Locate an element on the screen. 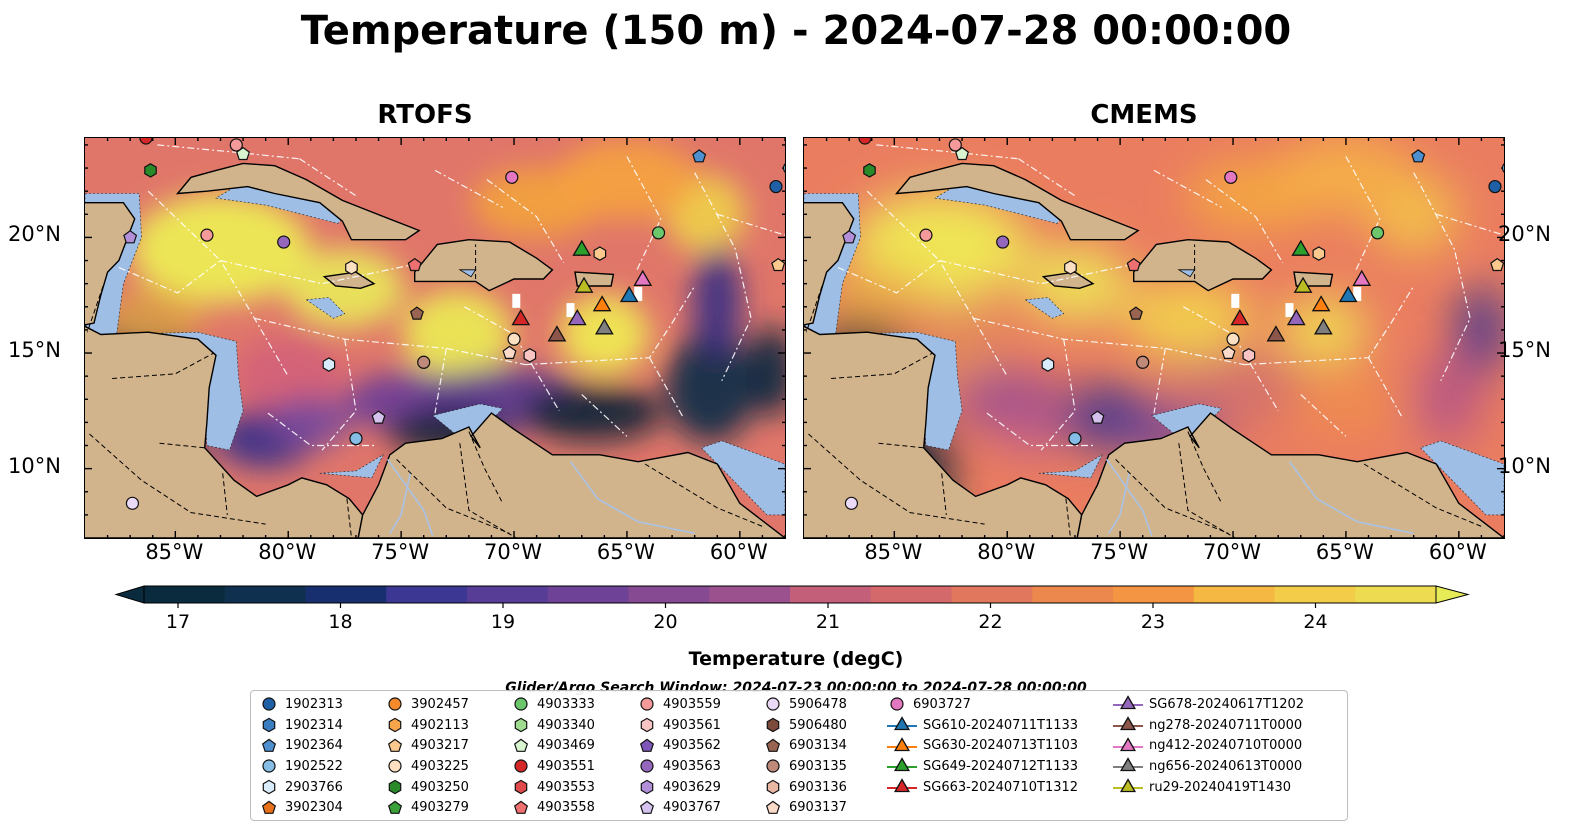  legend-label: ru29-20240419T1430 is located at coordinates (1220, 787).